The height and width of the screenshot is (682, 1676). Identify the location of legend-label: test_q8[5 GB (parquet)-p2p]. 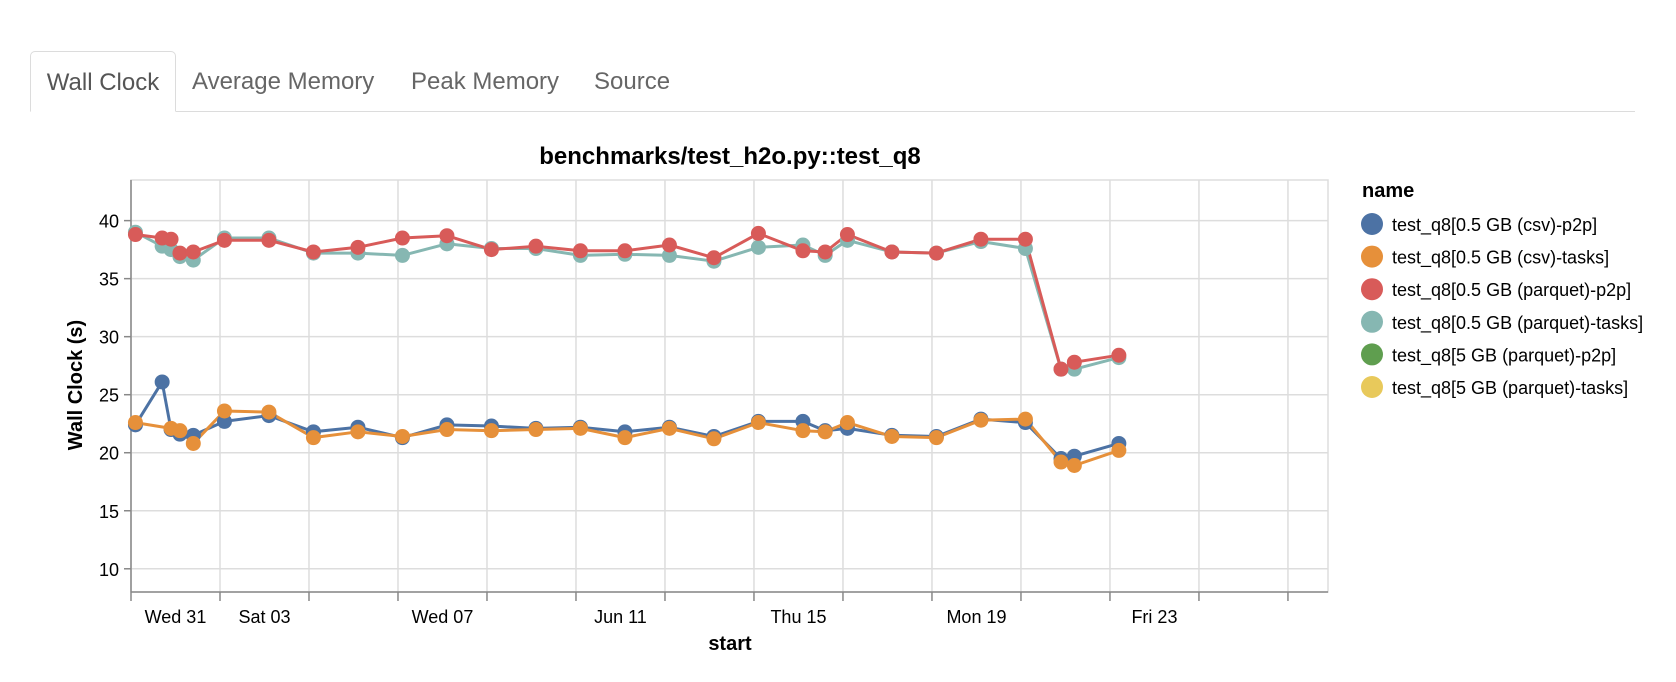
(1504, 355).